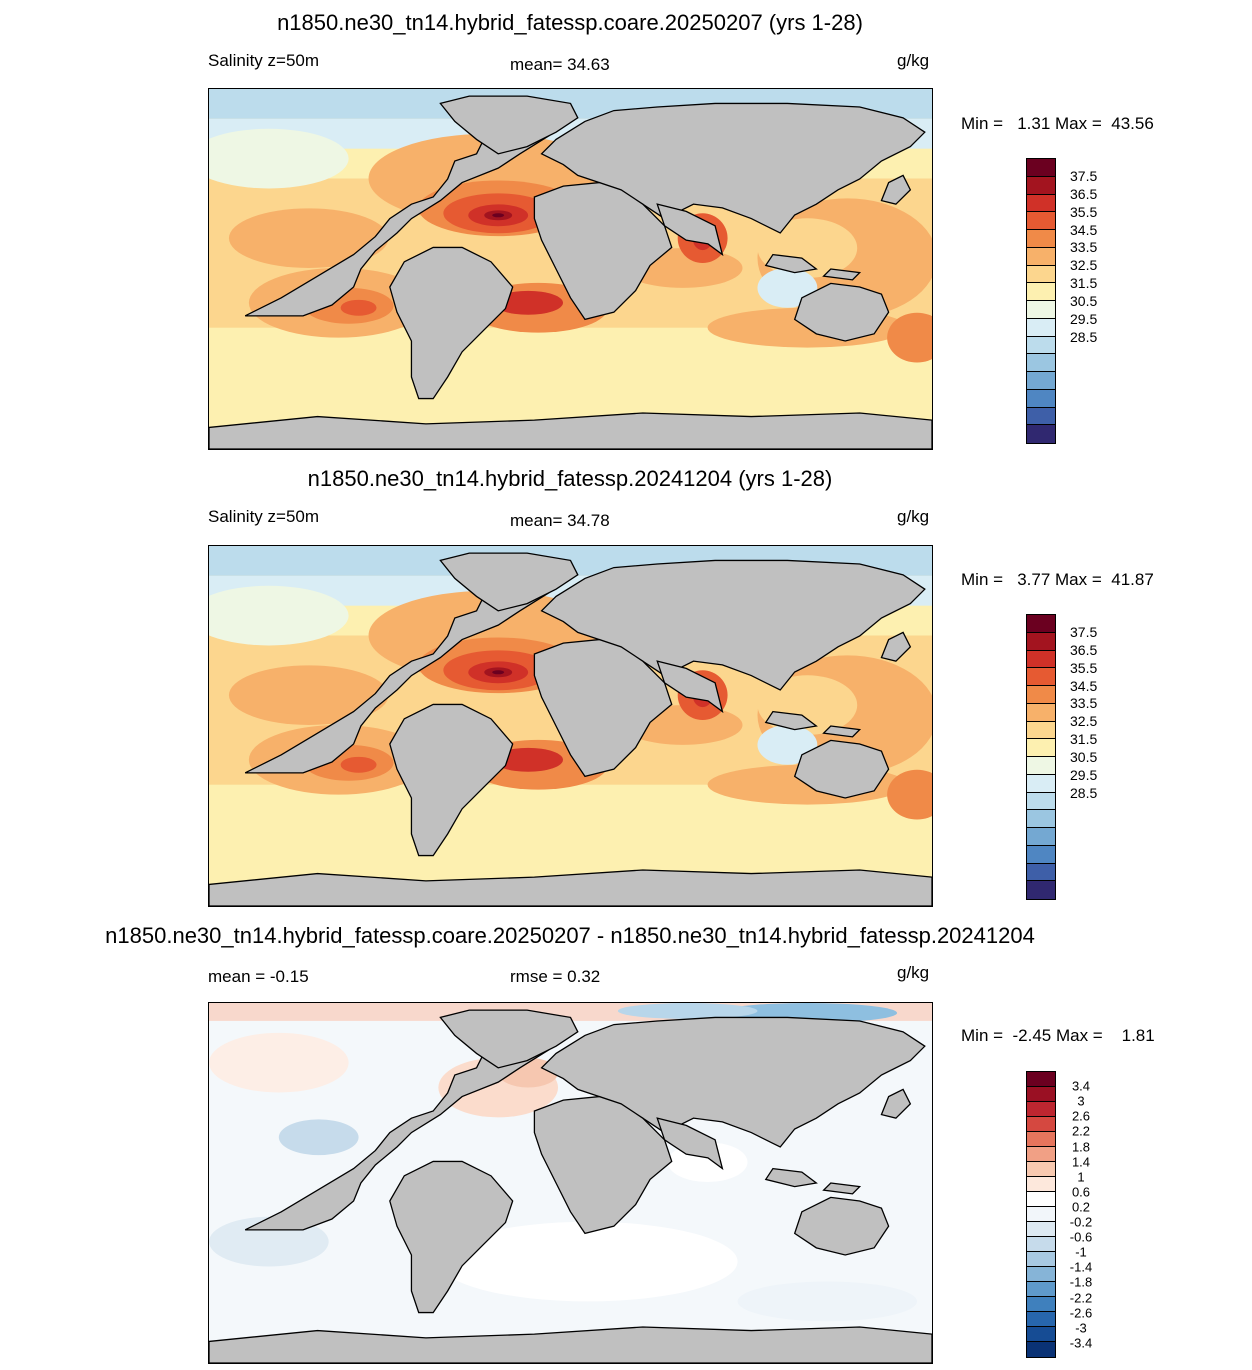 Image resolution: width=1252 pixels, height=1370 pixels. Describe the element at coordinates (1081, 1101) in the screenshot. I see `colorbar-tick-label: 3` at that location.